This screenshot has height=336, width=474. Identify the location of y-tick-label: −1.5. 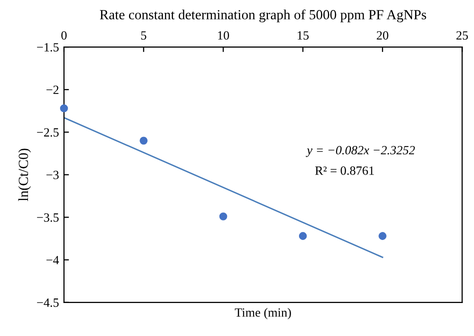
(48, 47).